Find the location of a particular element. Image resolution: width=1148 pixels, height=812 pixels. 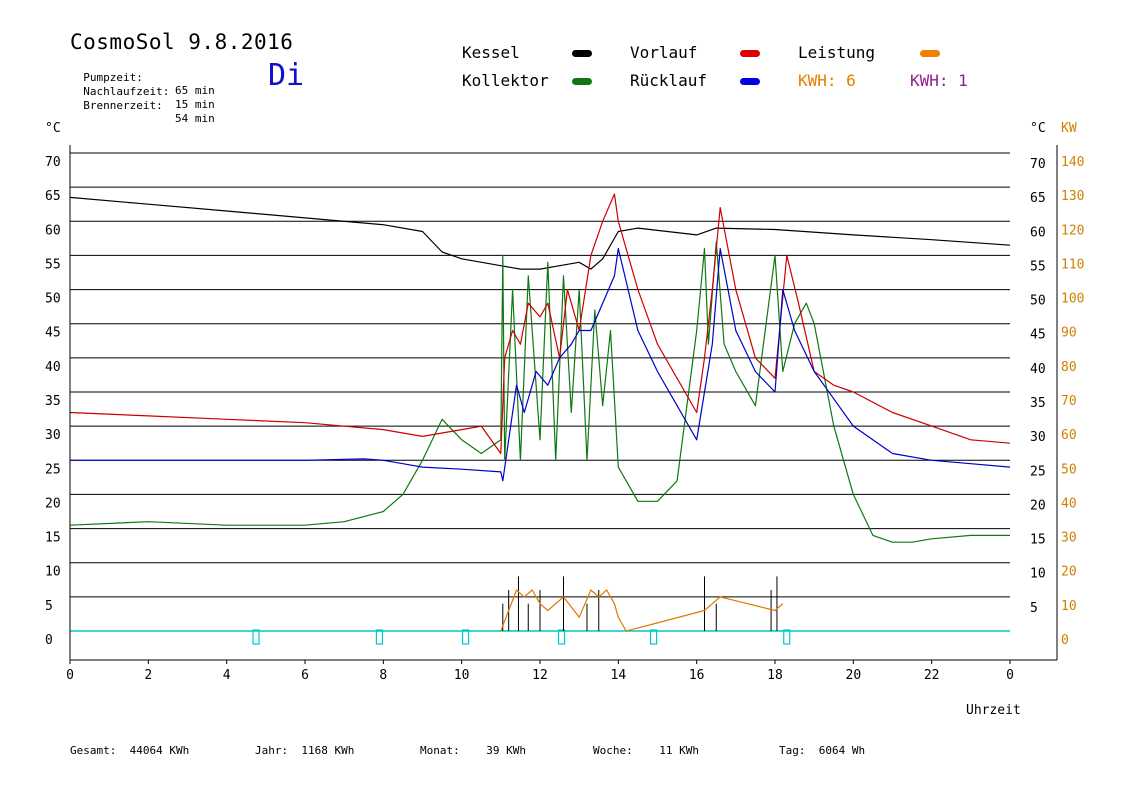

y-tick-right-kw: 90 is located at coordinates (1069, 333).